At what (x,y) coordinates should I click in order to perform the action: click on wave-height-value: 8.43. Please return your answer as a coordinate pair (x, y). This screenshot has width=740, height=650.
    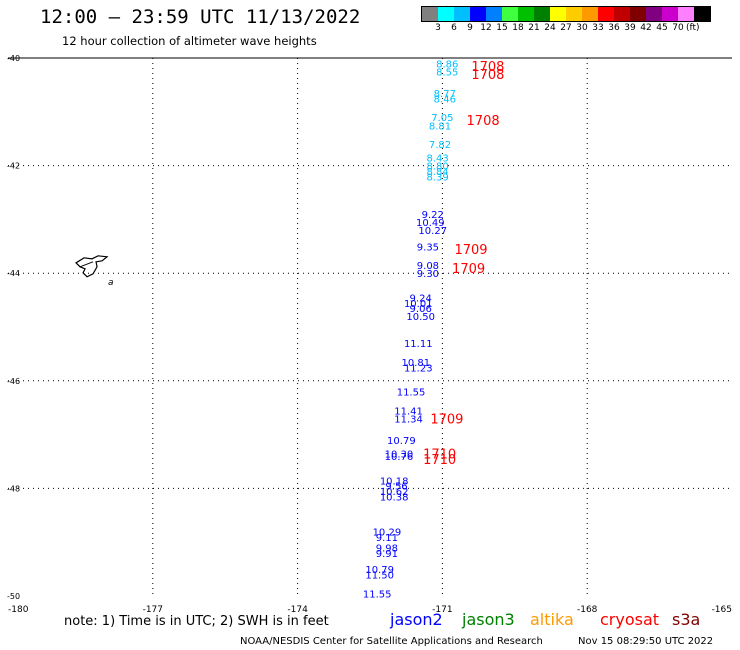
    Looking at the image, I should click on (437, 159).